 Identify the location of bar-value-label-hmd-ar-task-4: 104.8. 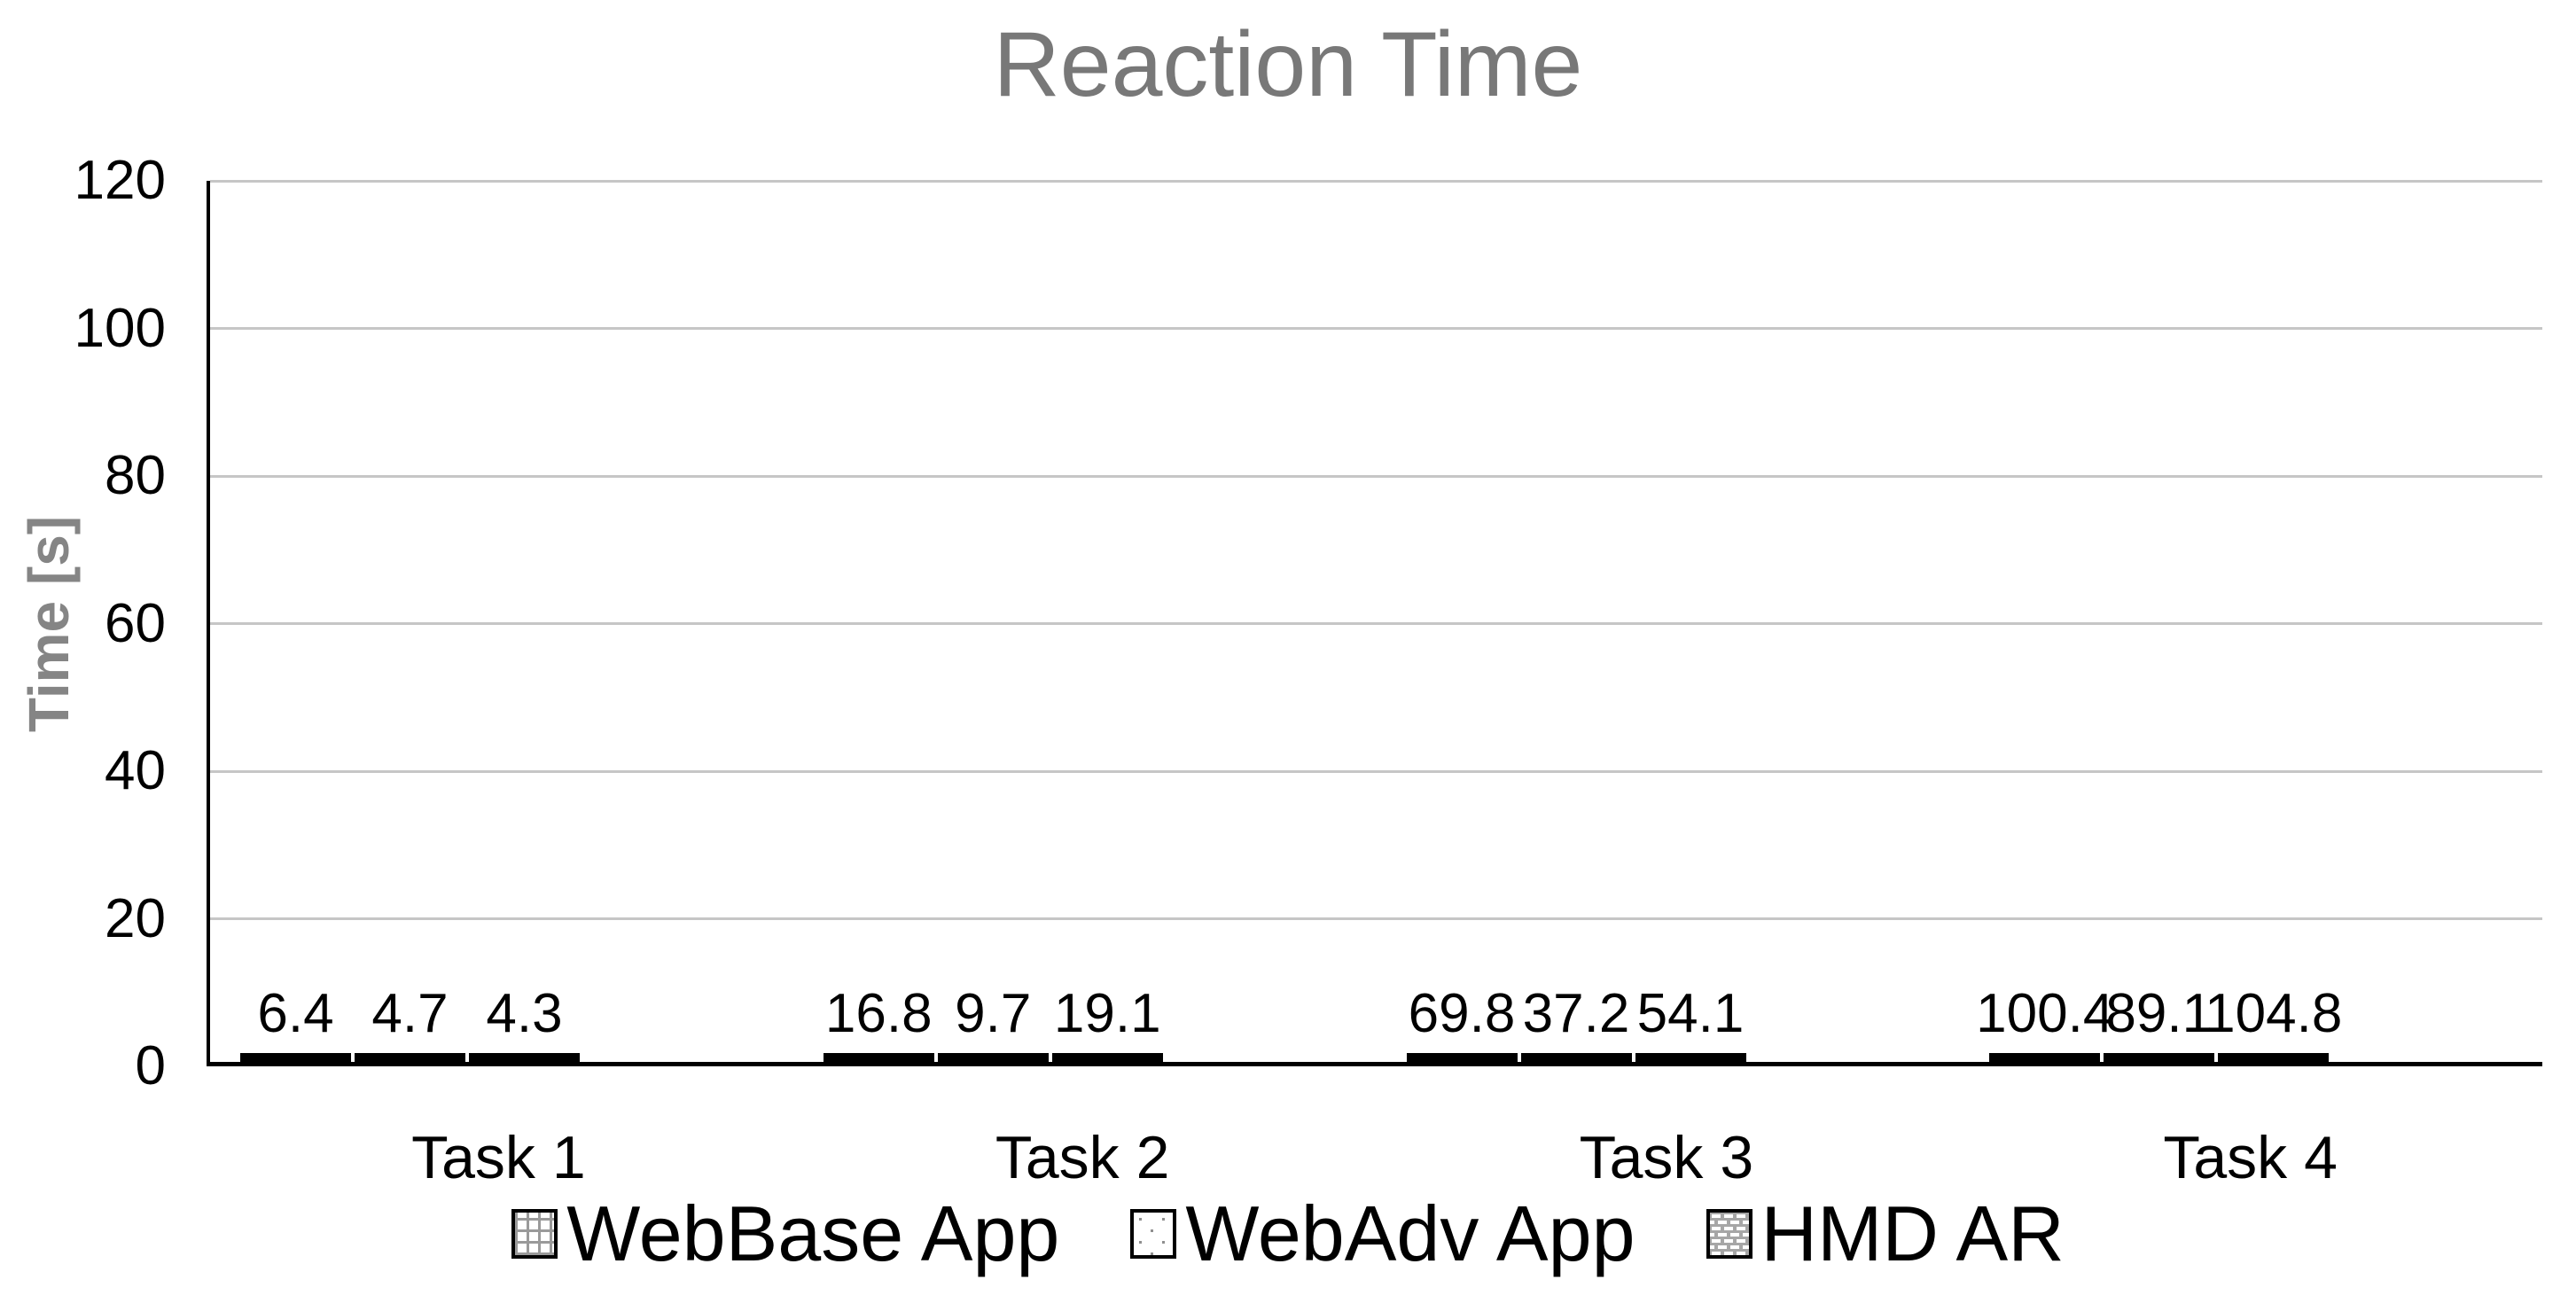
(2274, 1014).